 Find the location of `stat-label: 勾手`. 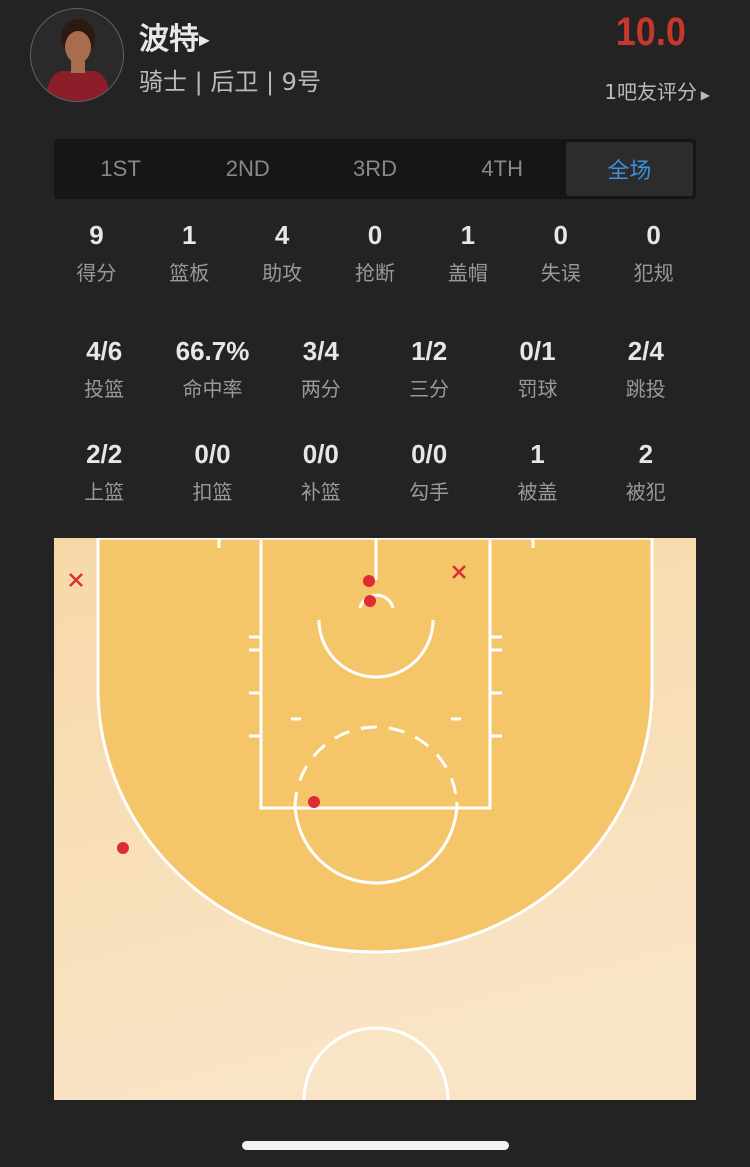

stat-label: 勾手 is located at coordinates (429, 492).